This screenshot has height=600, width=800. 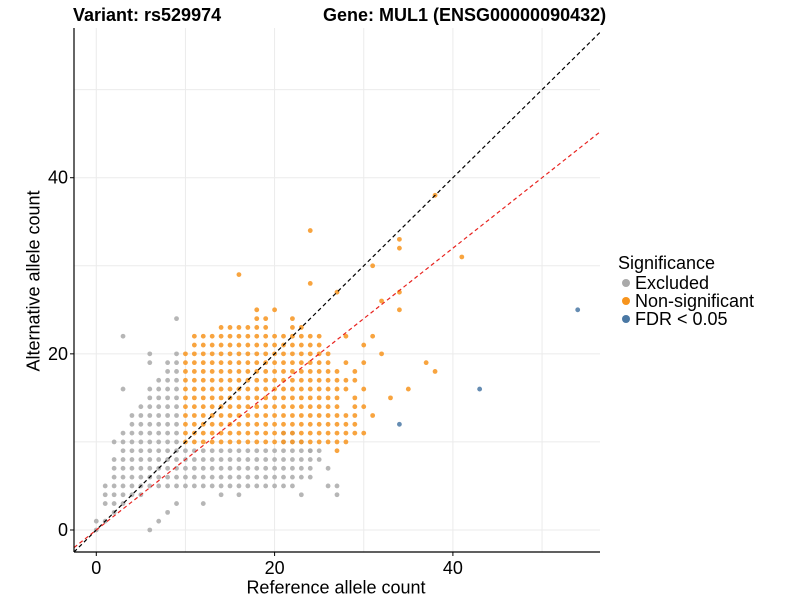 I want to click on legend-item-non-significant: Non-significant, so click(x=686, y=301).